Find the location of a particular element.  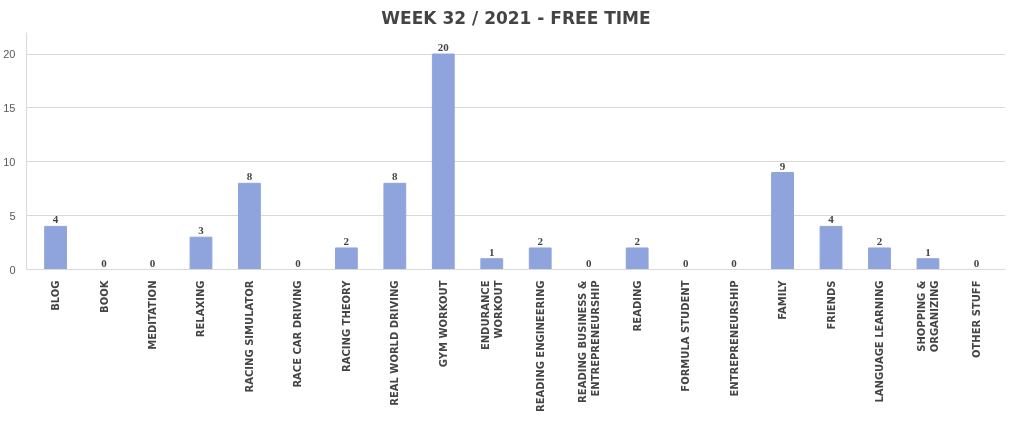

x-tick-label: RACING THEORY is located at coordinates (346, 325).